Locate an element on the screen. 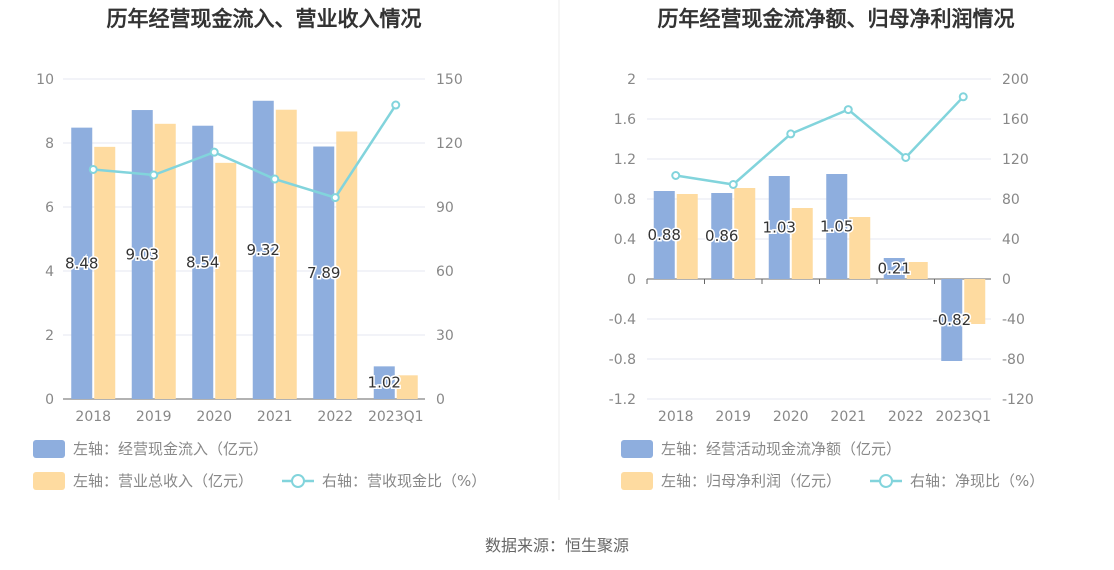 Image resolution: width=1114 pixels, height=570 pixels. left-axis-tick-label: 8 is located at coordinates (49, 144).